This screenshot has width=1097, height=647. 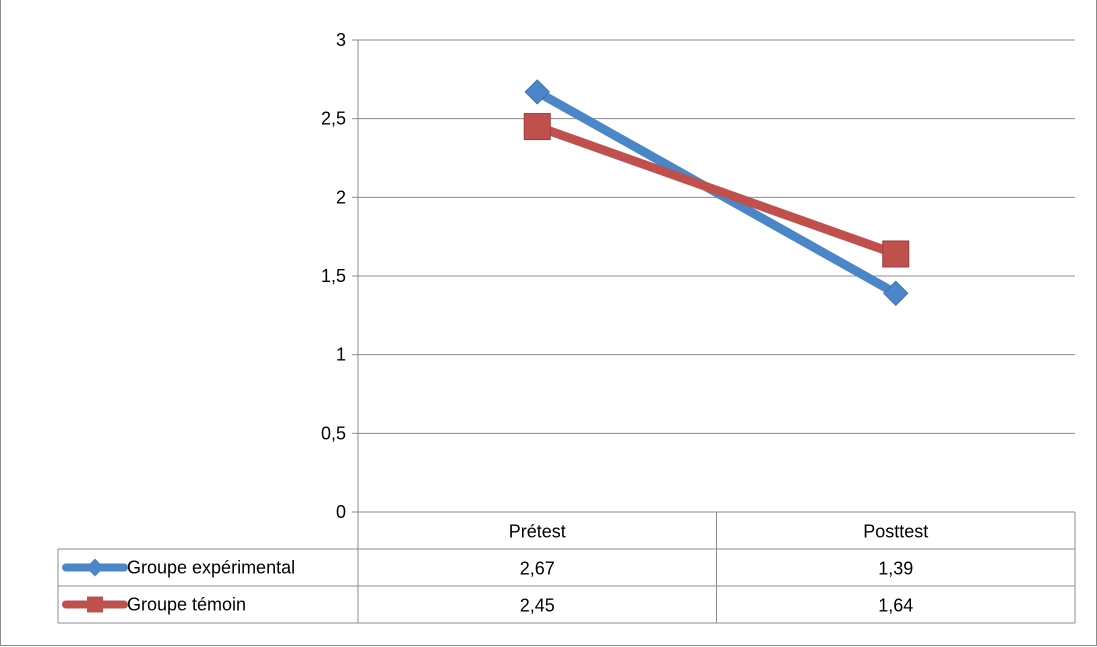 What do you see at coordinates (895, 532) in the screenshot?
I see `category-label: Posttest` at bounding box center [895, 532].